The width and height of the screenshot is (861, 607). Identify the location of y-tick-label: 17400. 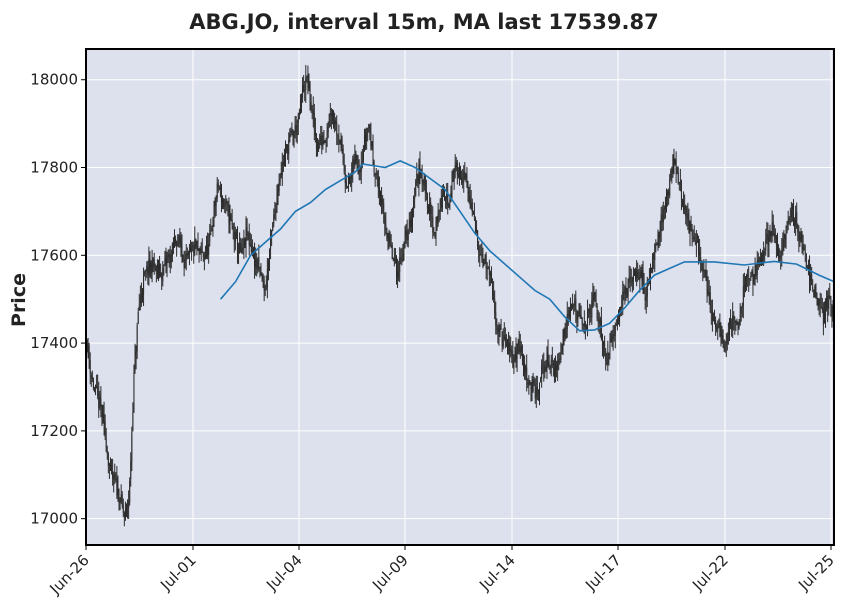
(54, 343).